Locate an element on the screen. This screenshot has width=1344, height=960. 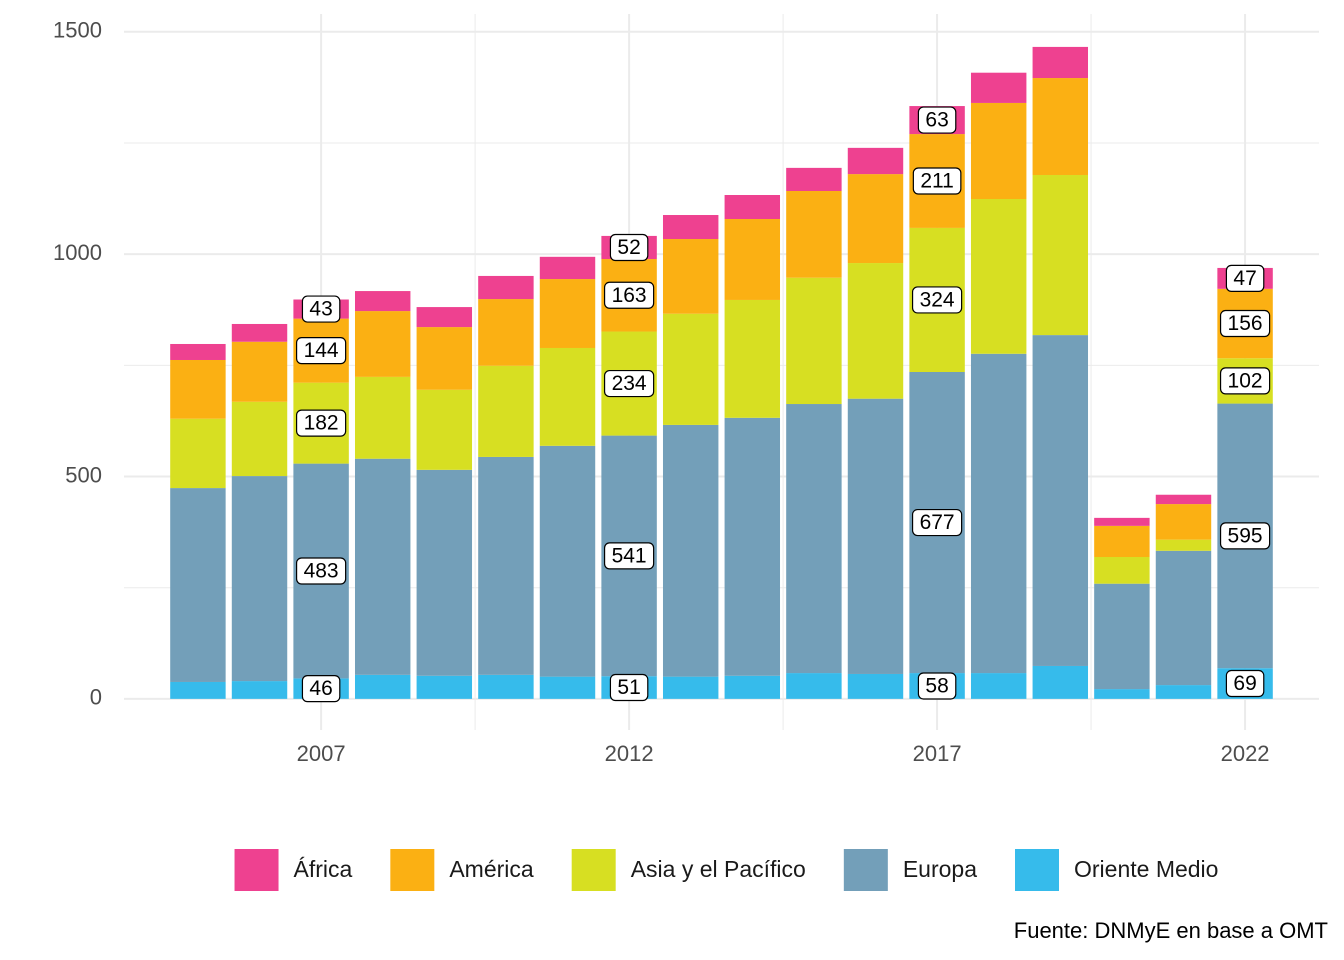
data-label: 47 is located at coordinates (1245, 278).